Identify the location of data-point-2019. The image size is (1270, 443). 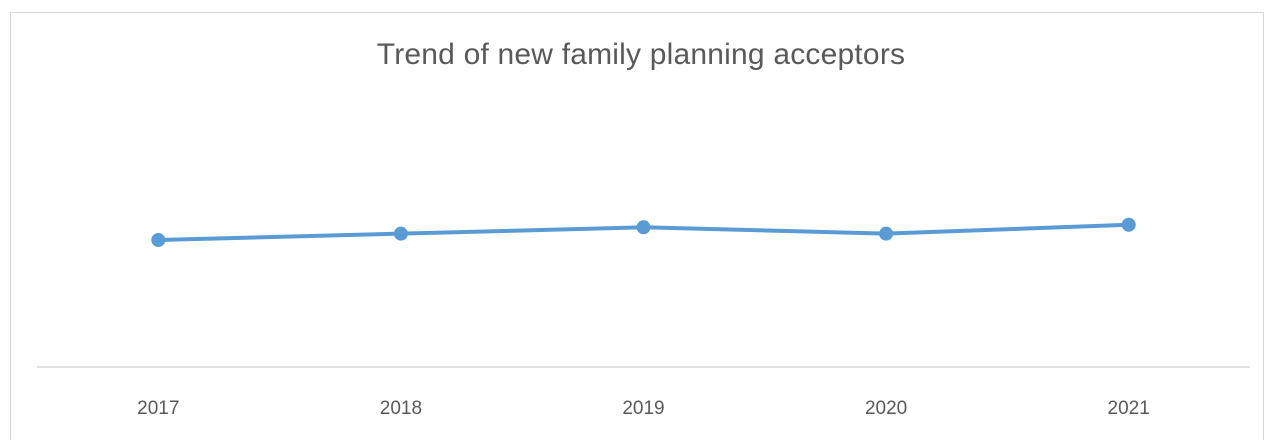
(643, 227).